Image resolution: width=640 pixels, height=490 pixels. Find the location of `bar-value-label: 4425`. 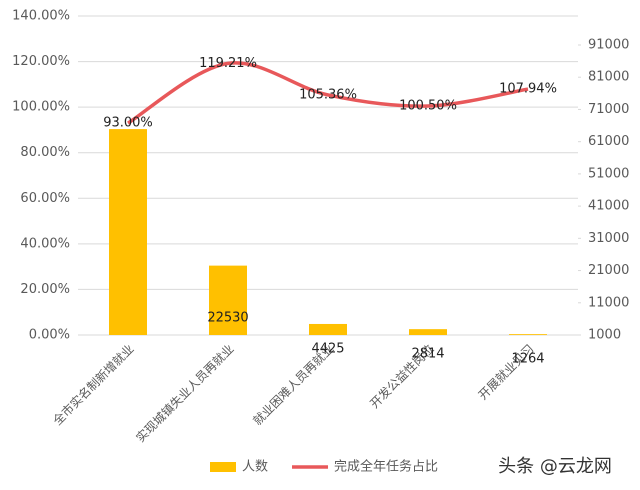

bar-value-label: 4425 is located at coordinates (327, 348).